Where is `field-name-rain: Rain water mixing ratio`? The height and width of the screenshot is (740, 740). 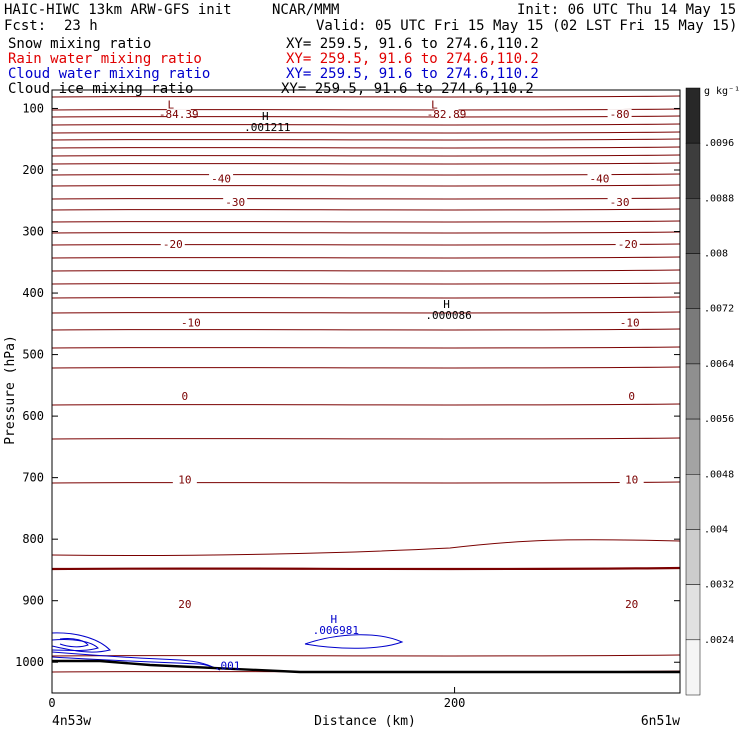 field-name-rain: Rain water mixing ratio is located at coordinates (105, 59).